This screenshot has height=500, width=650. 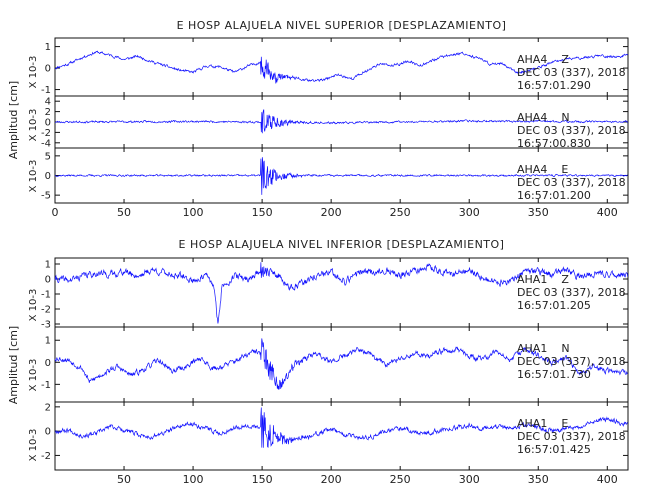 I want to click on y-tick-label: -5, so click(x=46, y=196).